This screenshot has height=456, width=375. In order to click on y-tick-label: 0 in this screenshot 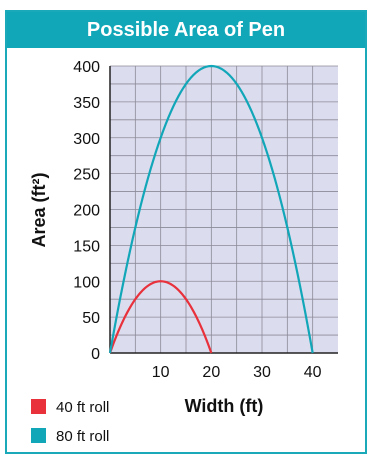, I will do `click(95, 354)`.